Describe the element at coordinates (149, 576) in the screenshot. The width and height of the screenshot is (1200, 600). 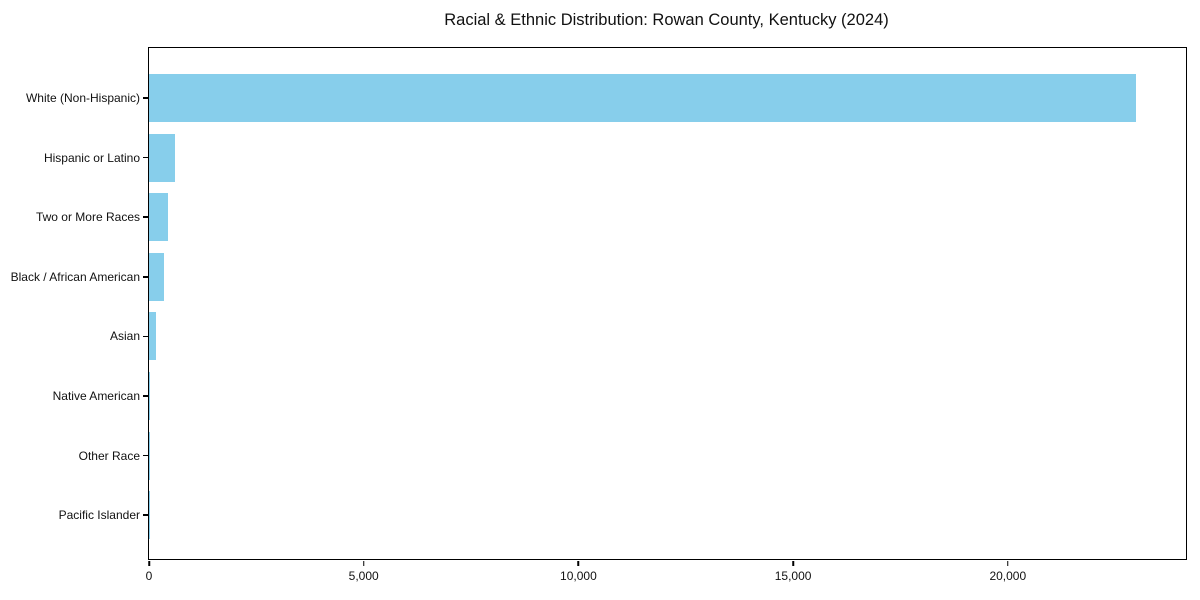
I see `x-tick-label: 0` at that location.